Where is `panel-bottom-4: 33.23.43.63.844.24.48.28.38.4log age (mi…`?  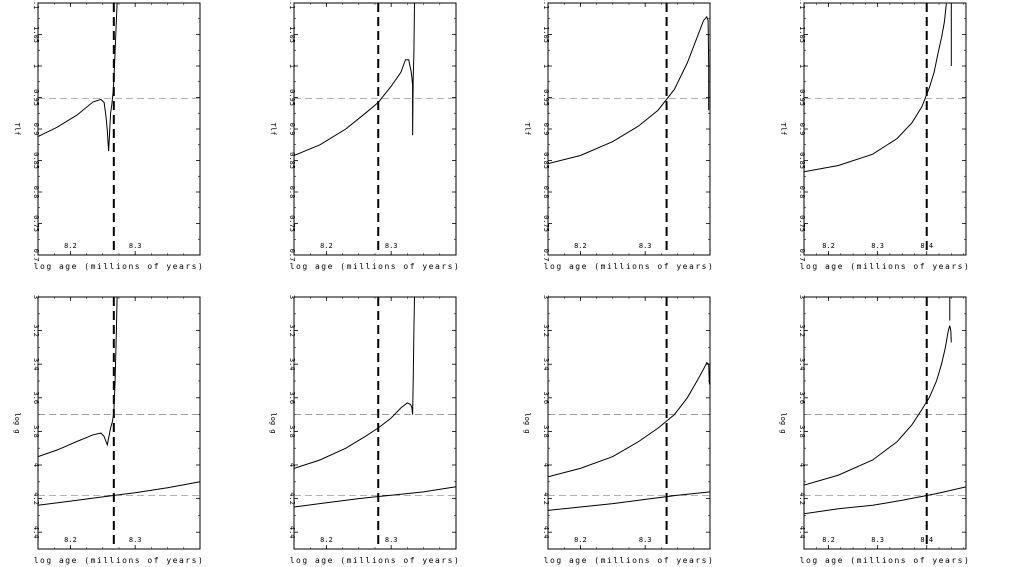 panel-bottom-4: 33.23.43.63.844.24.48.28.38.4log age (mi… is located at coordinates (875, 430).